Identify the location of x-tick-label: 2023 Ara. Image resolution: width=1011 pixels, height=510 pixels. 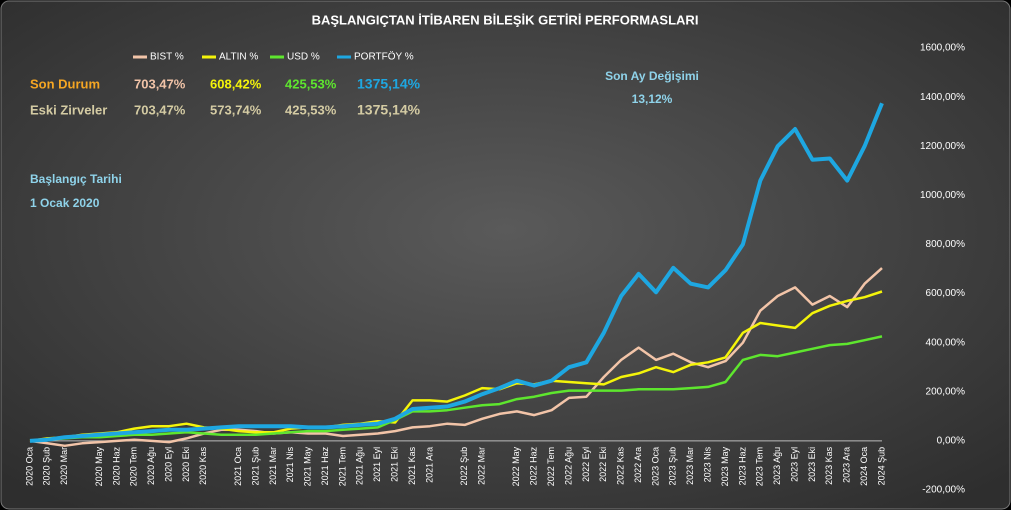
(847, 465).